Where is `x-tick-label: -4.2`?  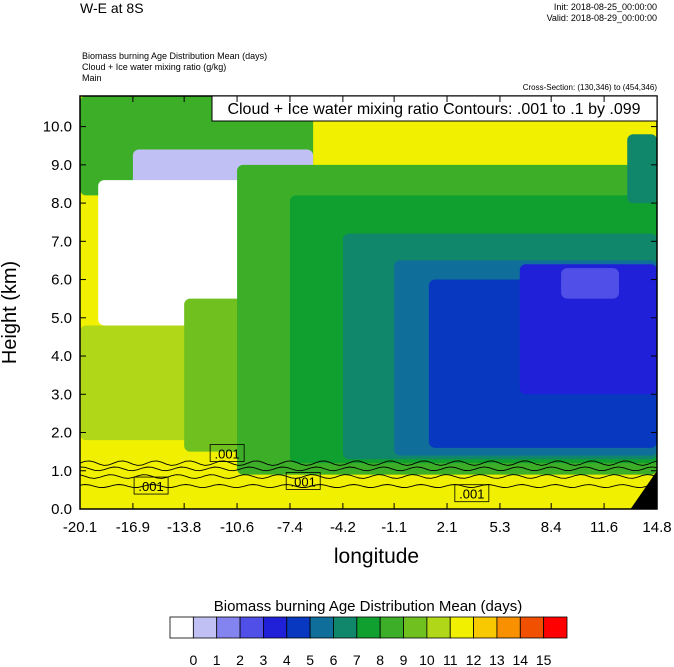 x-tick-label: -4.2 is located at coordinates (343, 527).